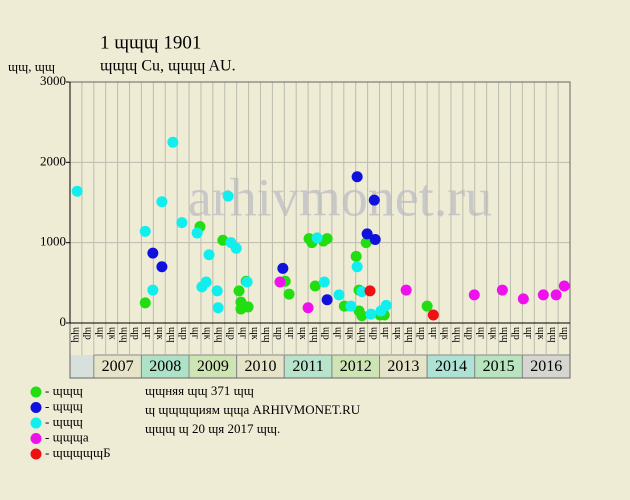  I want to click on year-label: 2012, so click(356, 366).